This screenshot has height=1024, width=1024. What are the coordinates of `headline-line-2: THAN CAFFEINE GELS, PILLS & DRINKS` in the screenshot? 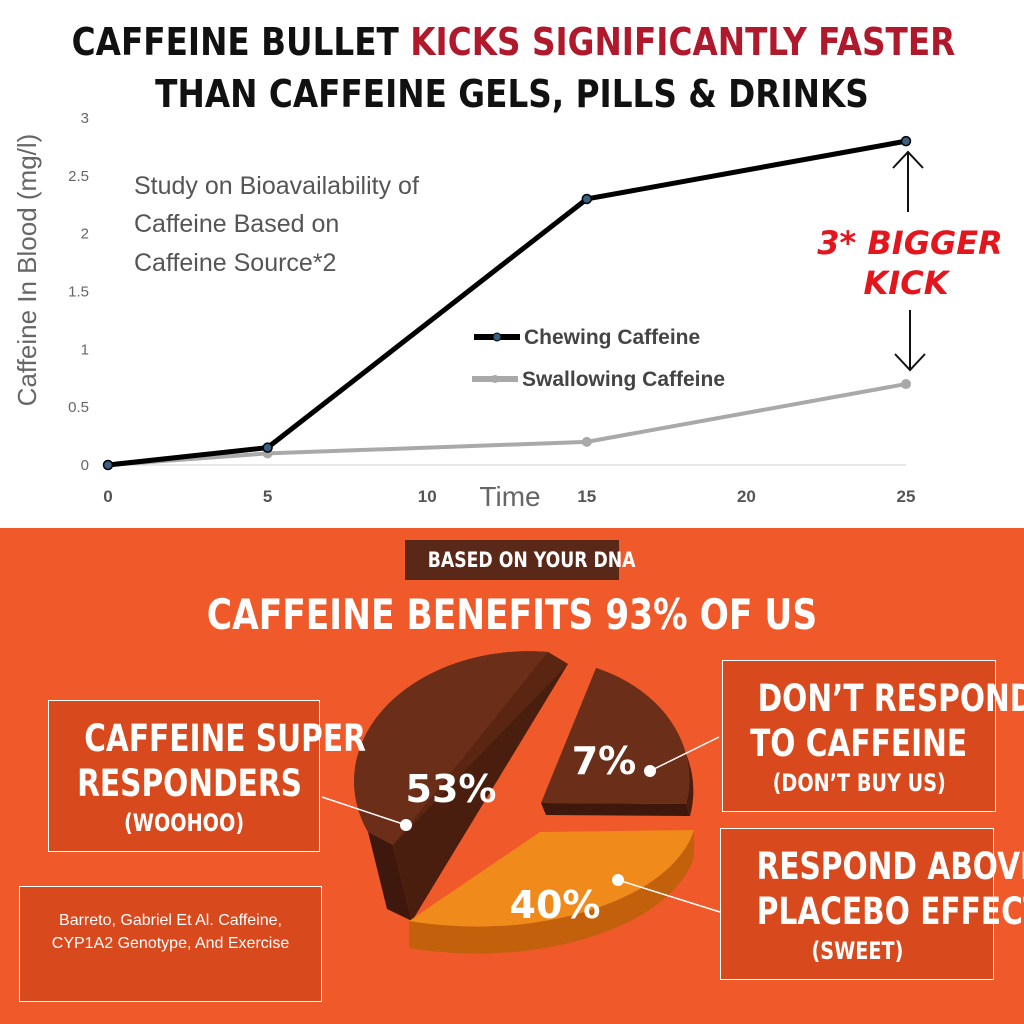 It's located at (512, 94).